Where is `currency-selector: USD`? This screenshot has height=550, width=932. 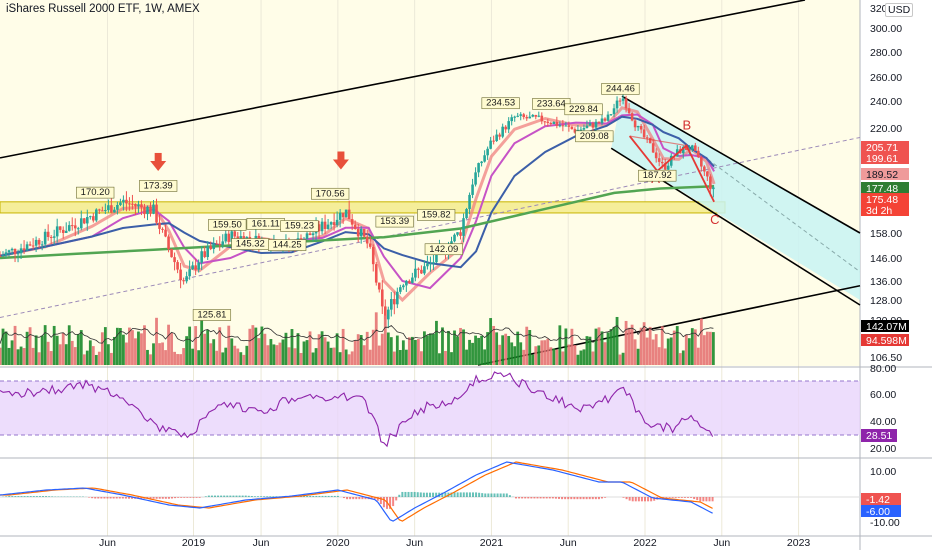 currency-selector: USD is located at coordinates (899, 10).